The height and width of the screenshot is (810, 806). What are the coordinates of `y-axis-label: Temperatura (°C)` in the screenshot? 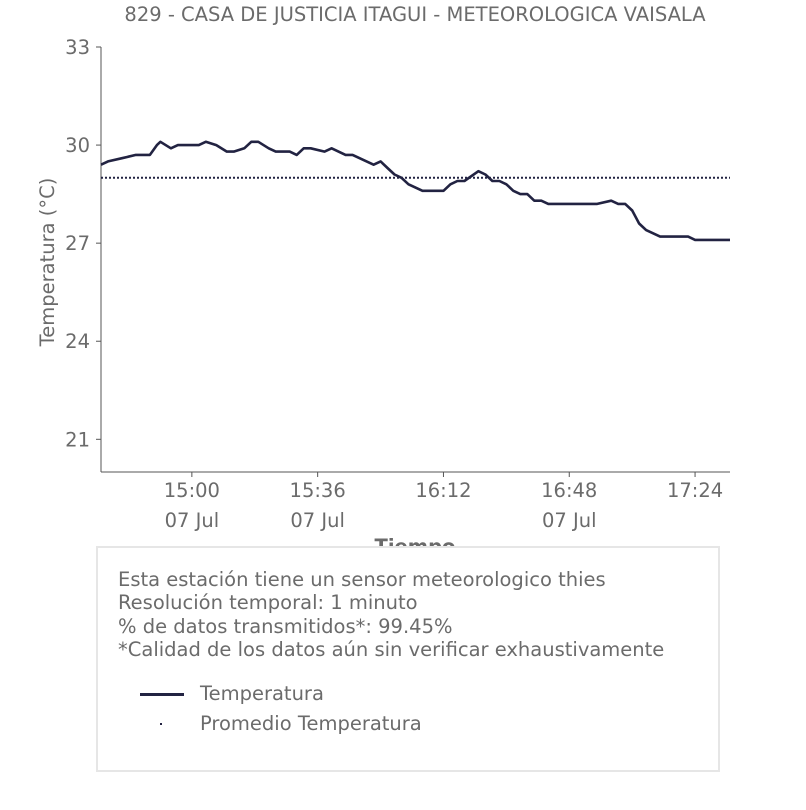 It's located at (47, 263).